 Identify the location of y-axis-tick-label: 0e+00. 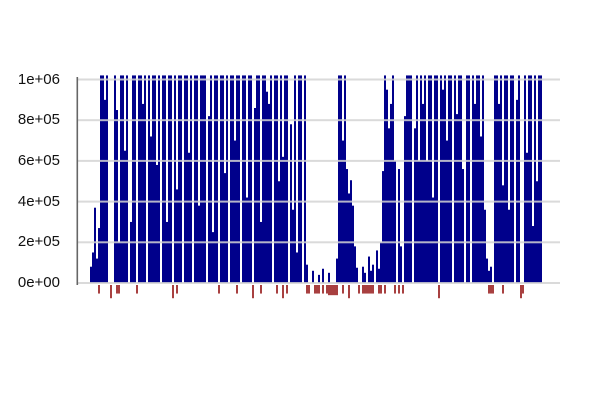
(38, 282).